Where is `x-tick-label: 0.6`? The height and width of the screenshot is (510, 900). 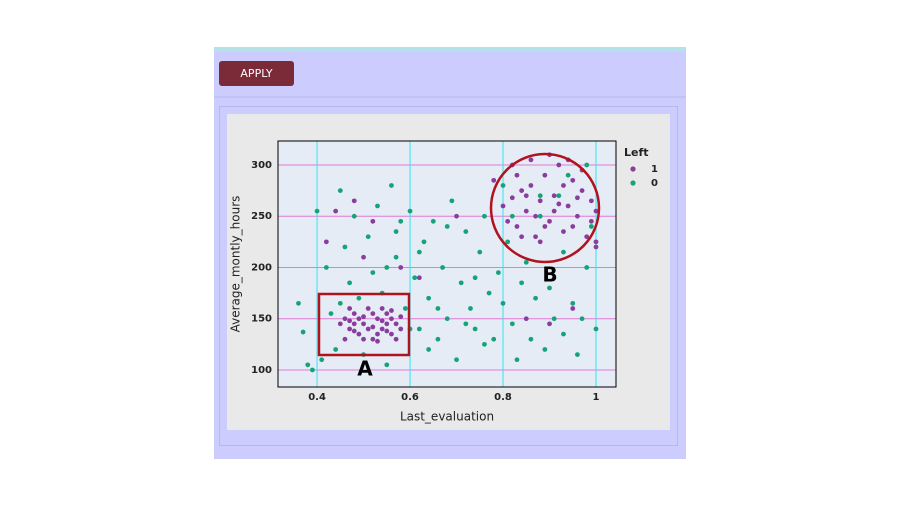 x-tick-label: 0.6 is located at coordinates (410, 397).